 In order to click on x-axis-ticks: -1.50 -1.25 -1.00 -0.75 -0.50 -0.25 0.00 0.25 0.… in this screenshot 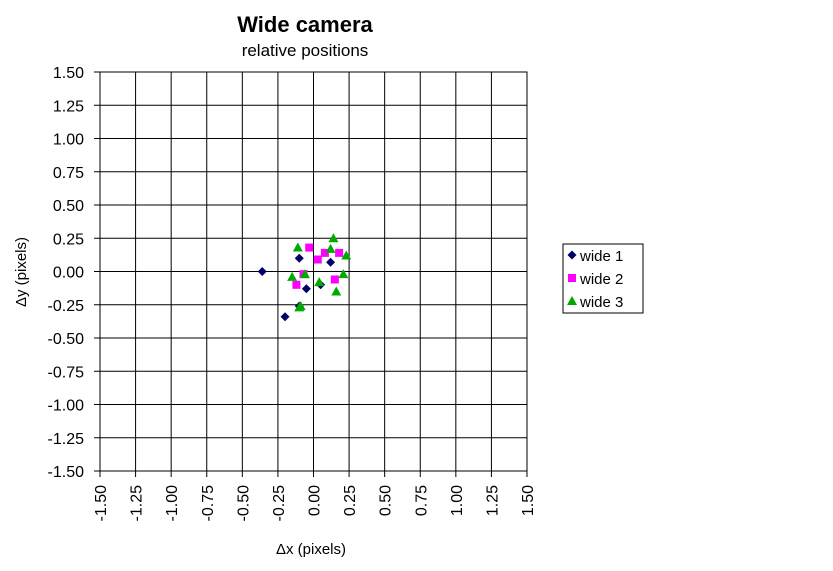, I will do `click(315, 496)`.